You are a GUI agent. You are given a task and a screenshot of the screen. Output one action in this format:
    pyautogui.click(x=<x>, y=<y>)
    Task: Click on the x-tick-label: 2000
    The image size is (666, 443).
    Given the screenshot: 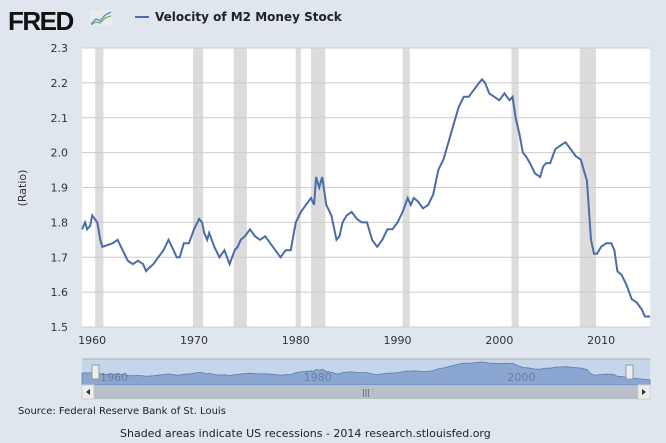 What is the action you would take?
    pyautogui.click(x=499, y=340)
    